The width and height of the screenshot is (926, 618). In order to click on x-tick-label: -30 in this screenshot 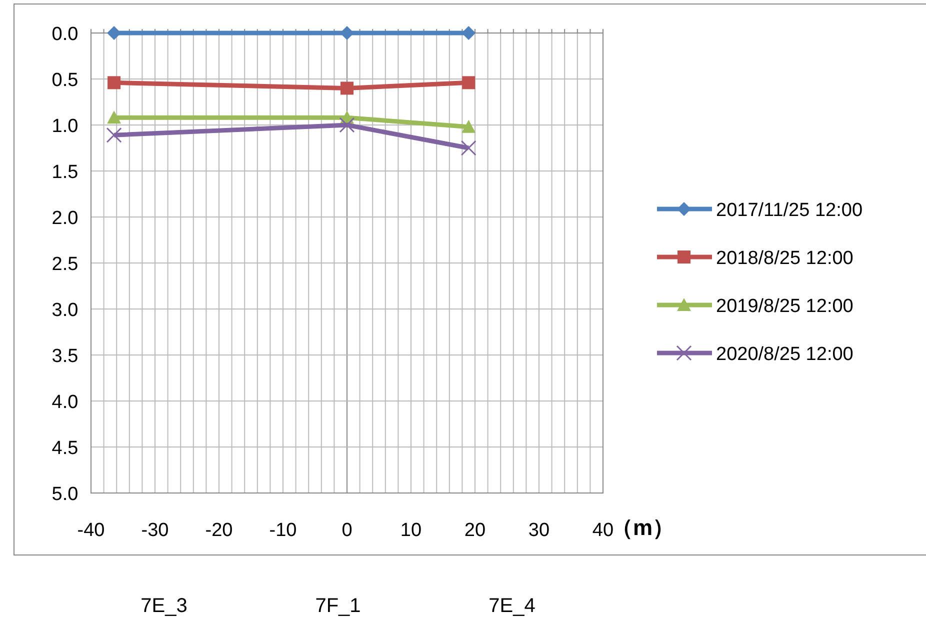, I will do `click(155, 530)`.